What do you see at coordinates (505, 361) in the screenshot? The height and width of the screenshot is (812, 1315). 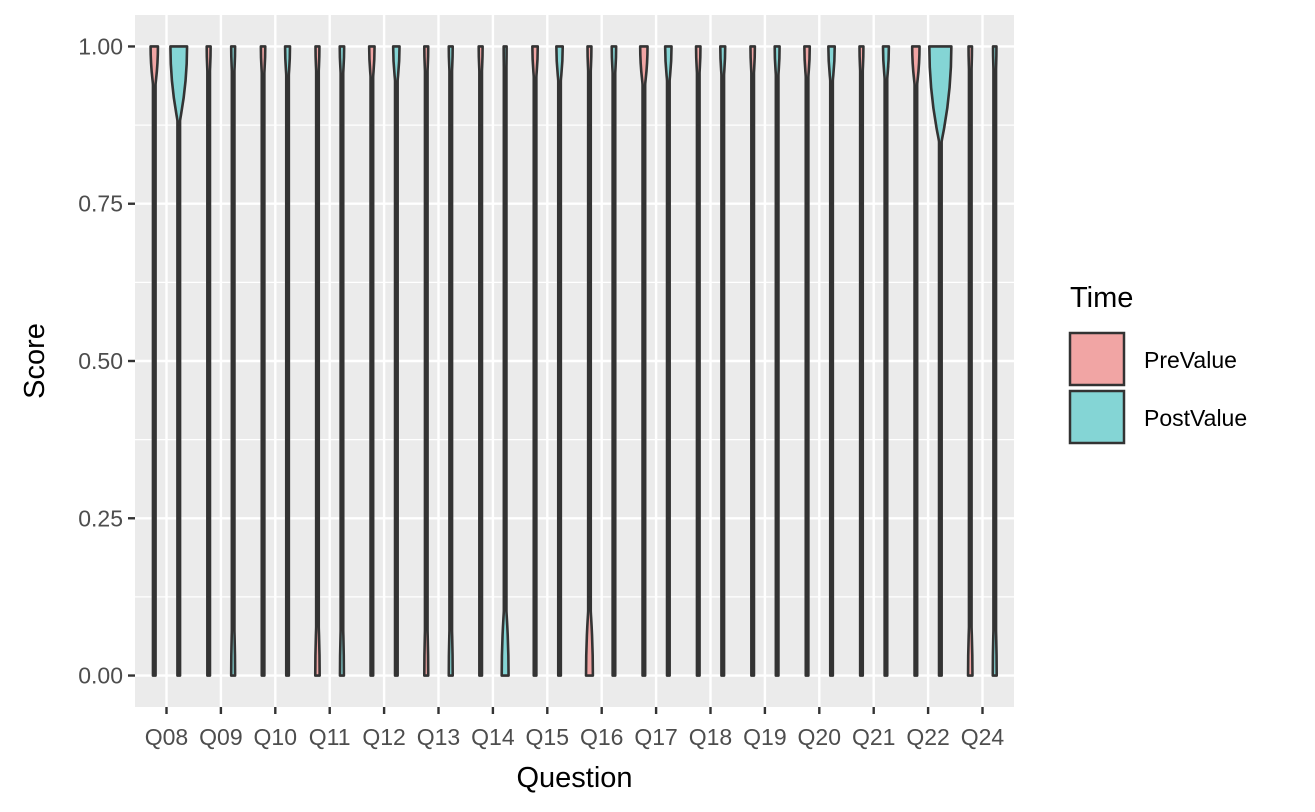 I see `violin-postvalue-q14` at bounding box center [505, 361].